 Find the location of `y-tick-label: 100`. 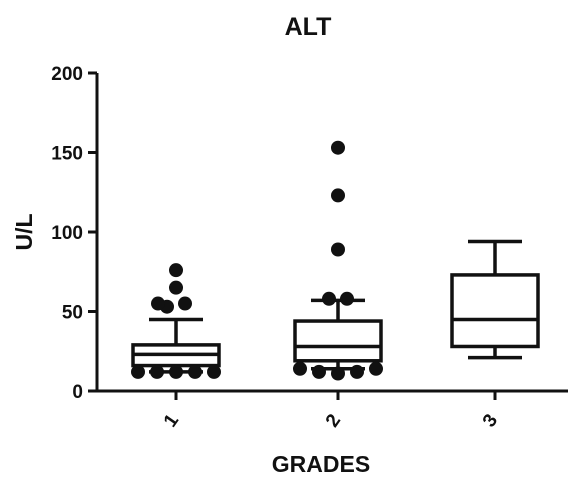

y-tick-label: 100 is located at coordinates (67, 233).